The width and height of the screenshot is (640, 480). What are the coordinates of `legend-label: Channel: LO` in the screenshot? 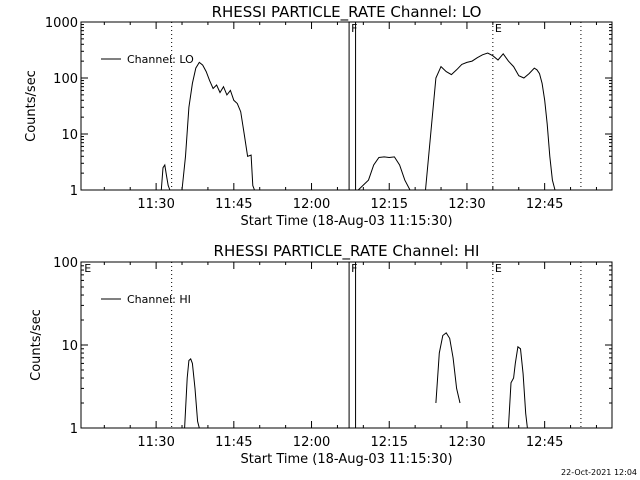 It's located at (160, 59).